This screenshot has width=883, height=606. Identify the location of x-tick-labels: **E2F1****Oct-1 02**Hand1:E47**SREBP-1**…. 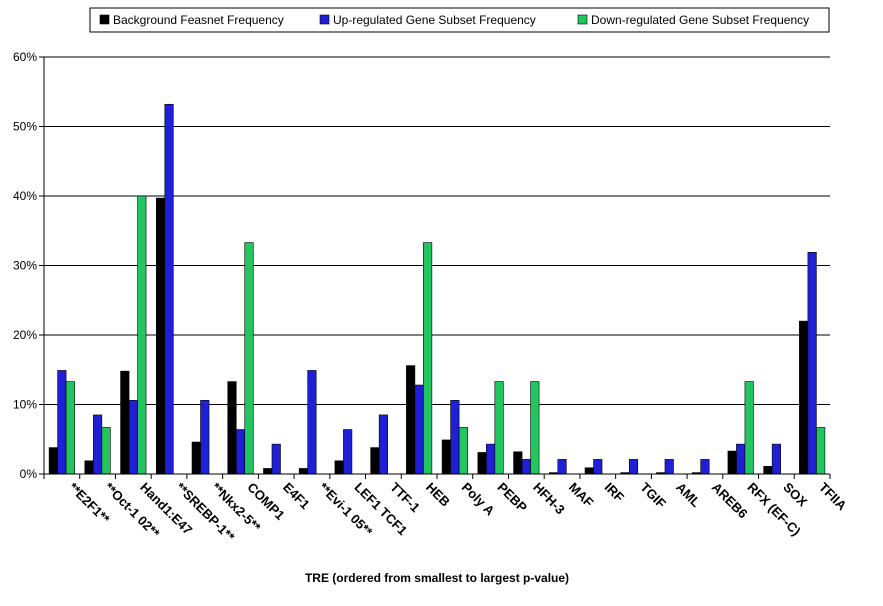
(458, 512).